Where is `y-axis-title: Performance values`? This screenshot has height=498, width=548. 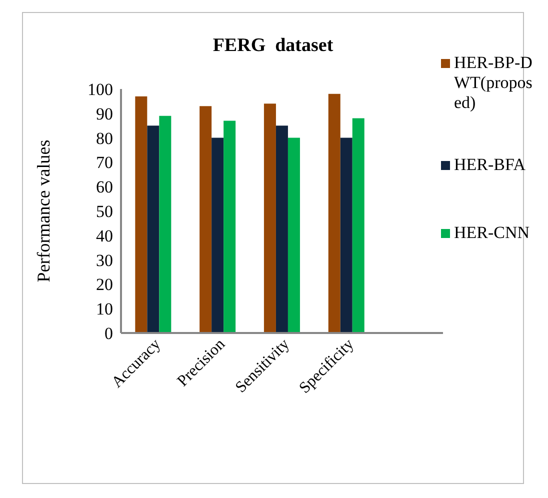
y-axis-title: Performance values is located at coordinates (43, 211).